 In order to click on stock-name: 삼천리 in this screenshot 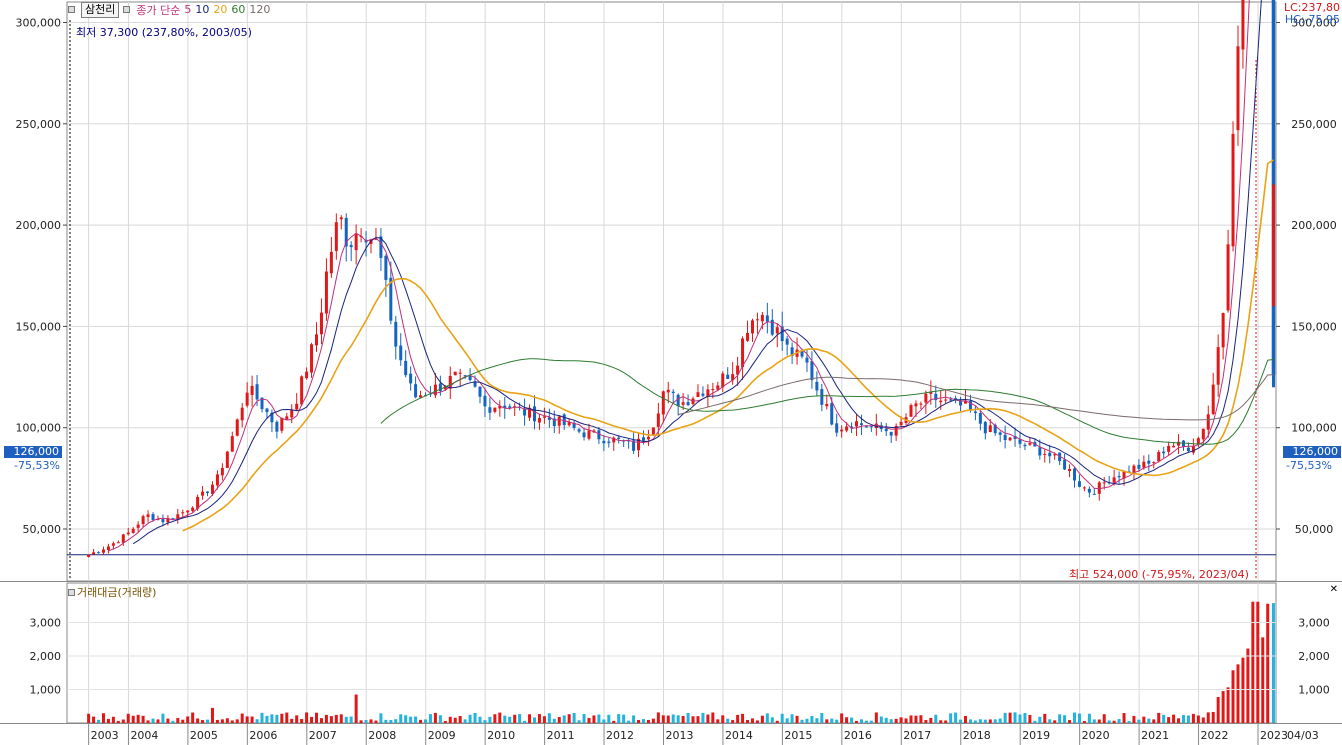, I will do `click(100, 9)`.